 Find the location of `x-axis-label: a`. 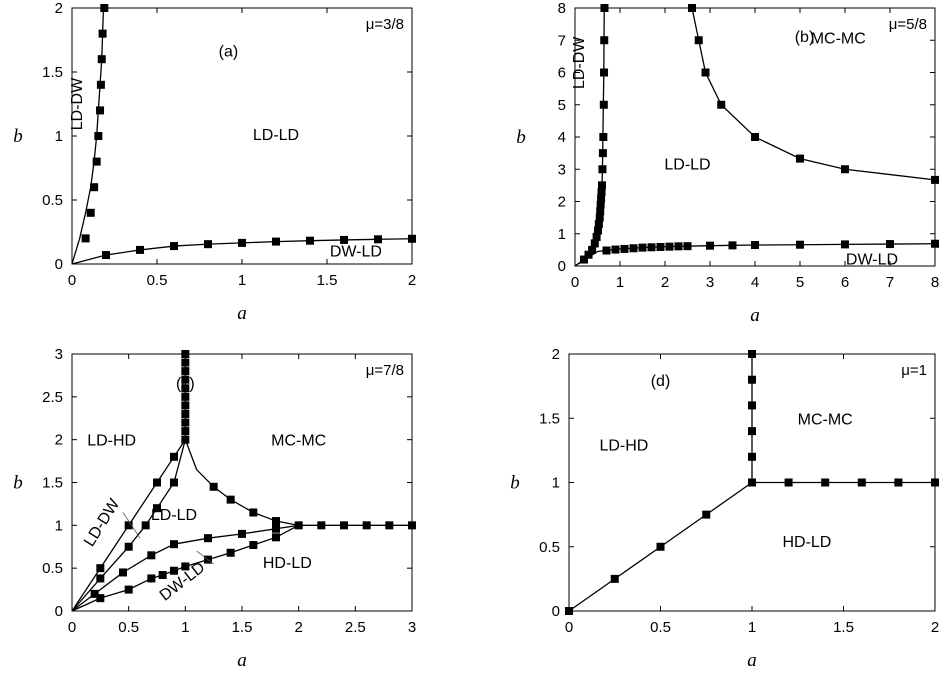

x-axis-label: a is located at coordinates (752, 660).